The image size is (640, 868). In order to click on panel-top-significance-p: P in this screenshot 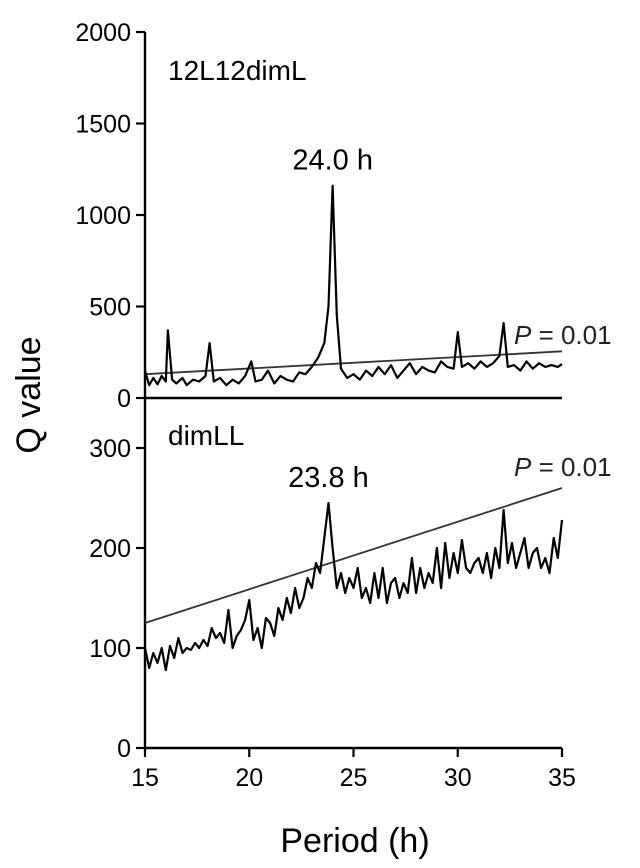, I will do `click(523, 335)`.